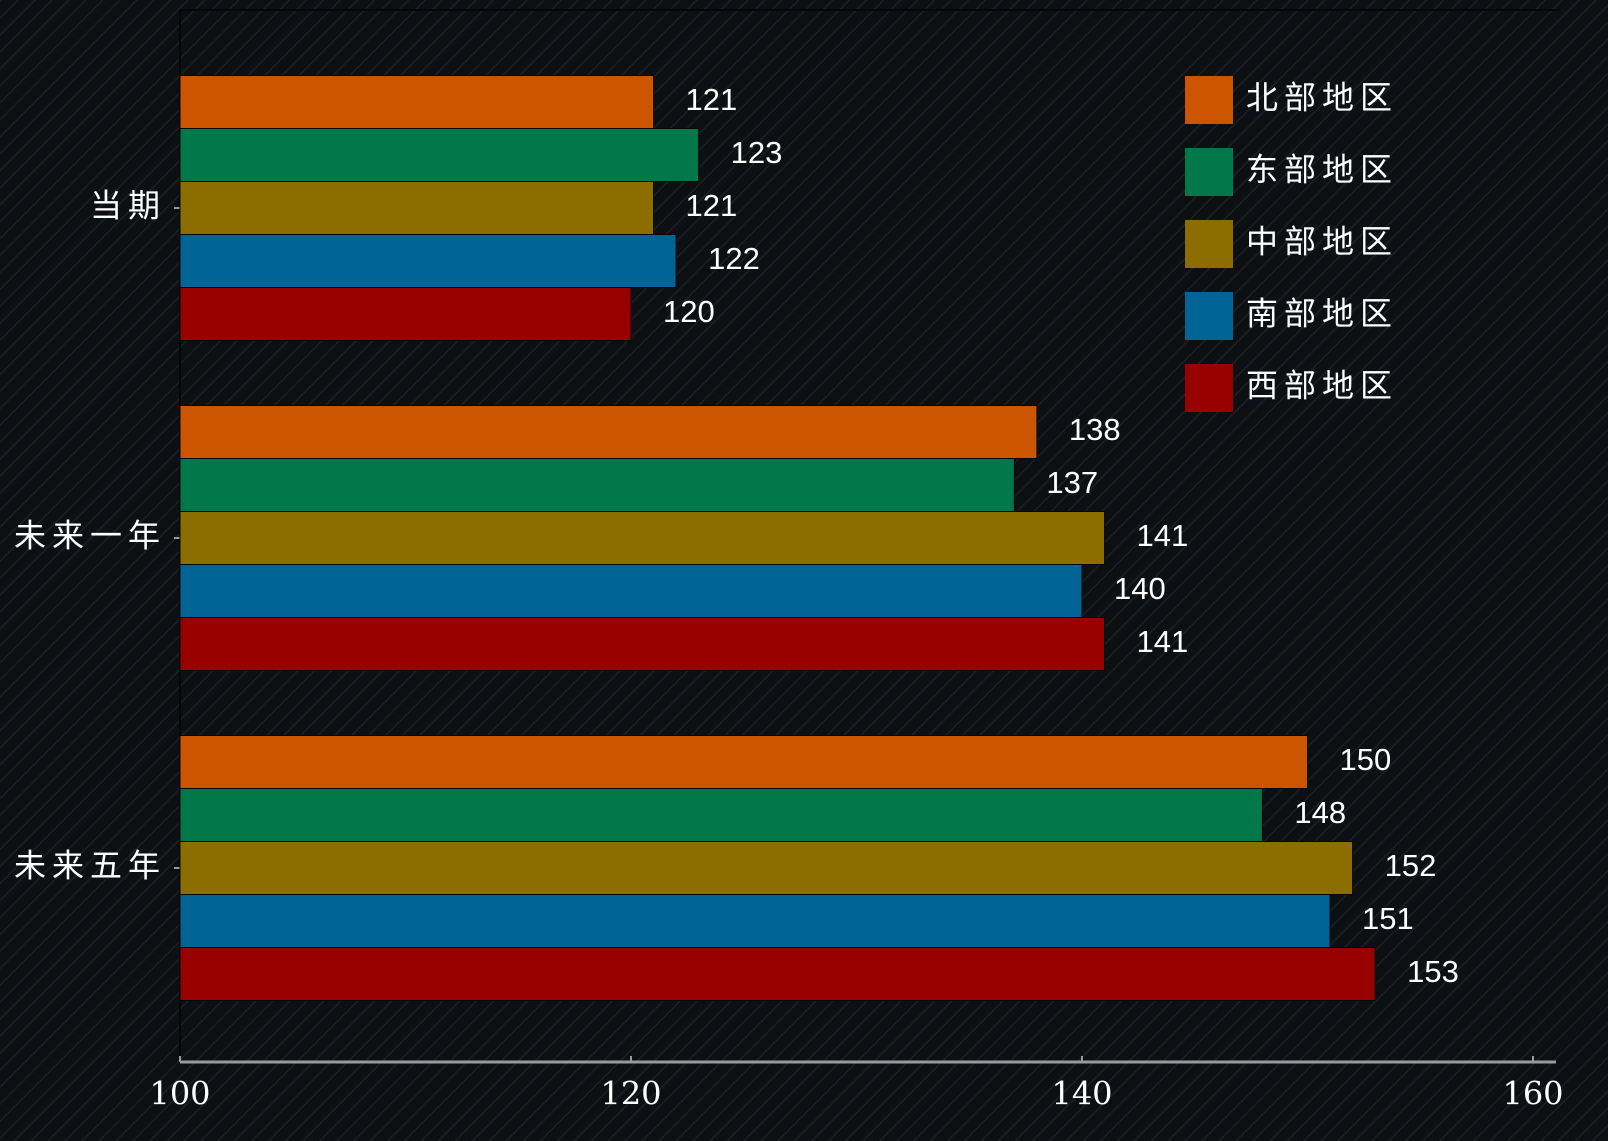 Image resolution: width=1608 pixels, height=1141 pixels. Describe the element at coordinates (1320, 812) in the screenshot. I see `value-label: 148` at that location.